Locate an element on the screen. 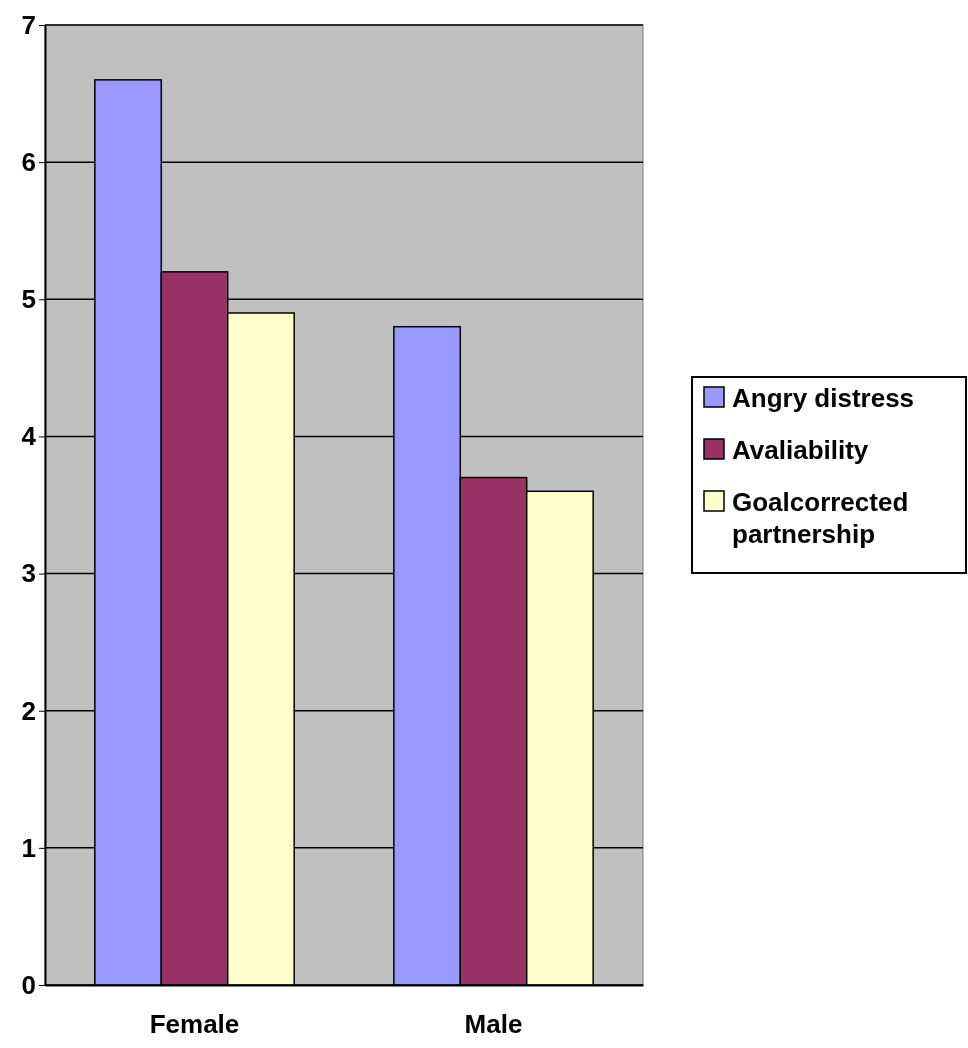 This screenshot has width=968, height=1048. y-tick-label: 3 is located at coordinates (28, 573).